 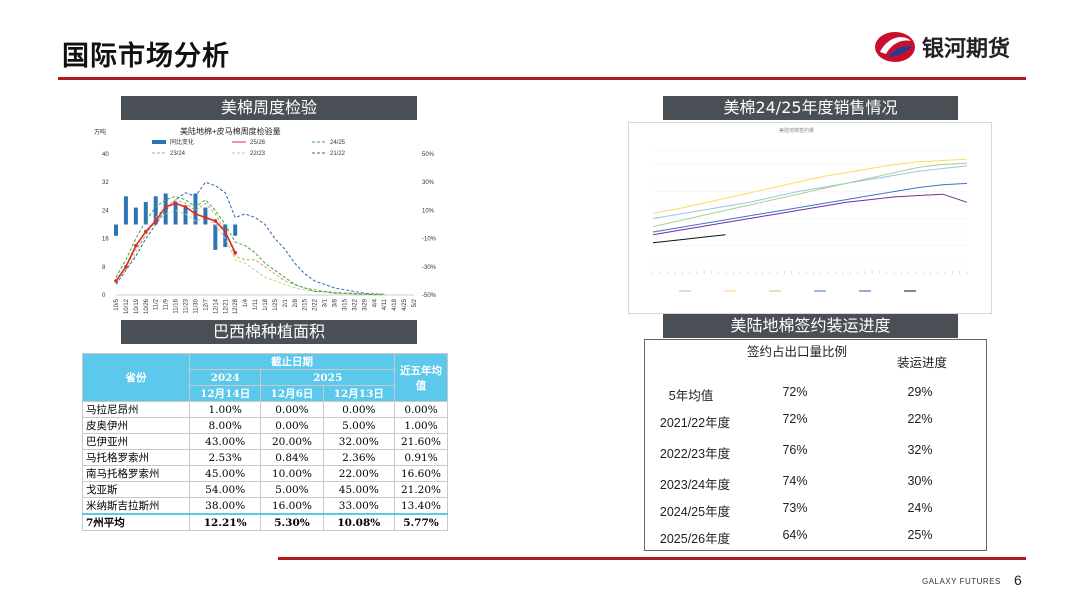 I want to click on table-row: 米纳斯吉拉斯州 38.00% 16.00% 33.00% 13.40%, so click(x=265, y=506).